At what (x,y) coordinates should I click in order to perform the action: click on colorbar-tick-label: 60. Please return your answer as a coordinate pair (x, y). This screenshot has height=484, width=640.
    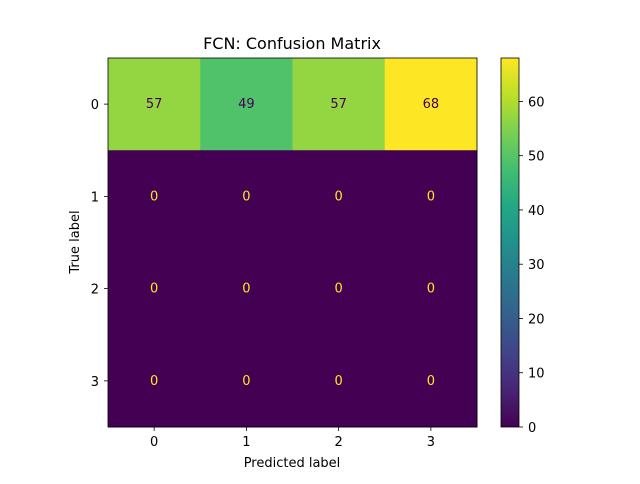
    Looking at the image, I should click on (536, 102).